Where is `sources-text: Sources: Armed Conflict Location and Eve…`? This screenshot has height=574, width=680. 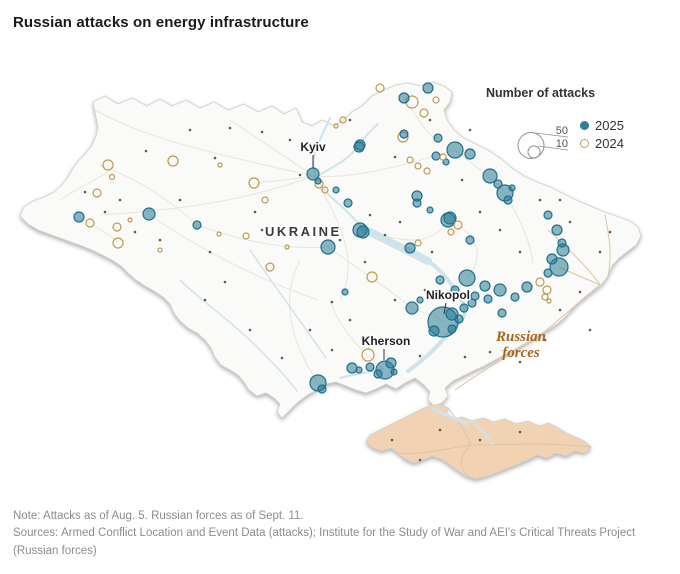 sources-text: Sources: Armed Conflict Location and Eve… is located at coordinates (324, 542).